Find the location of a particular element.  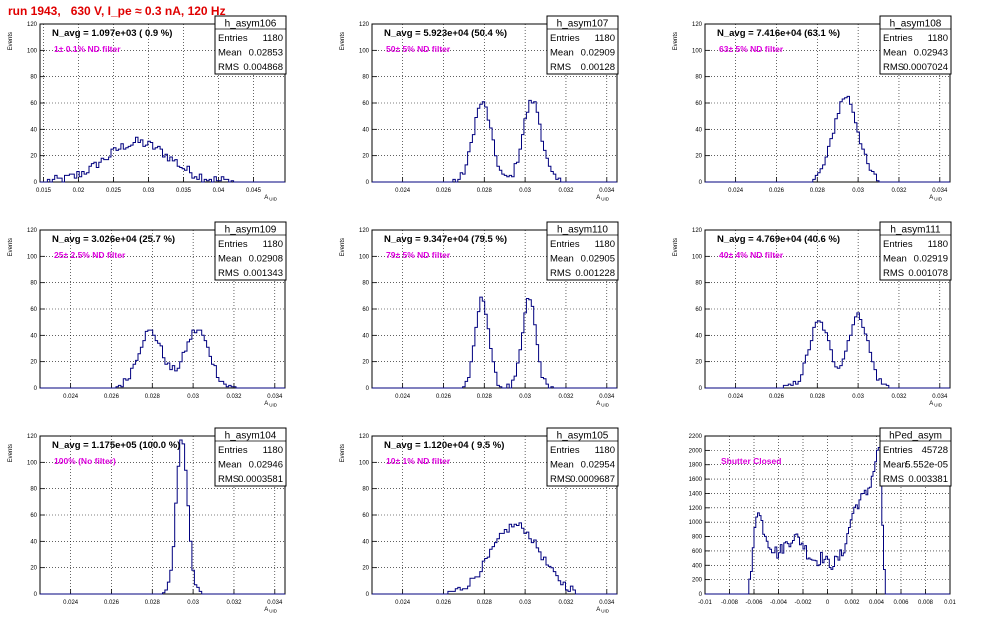

y-tick-label: 1000 is located at coordinates (696, 523).